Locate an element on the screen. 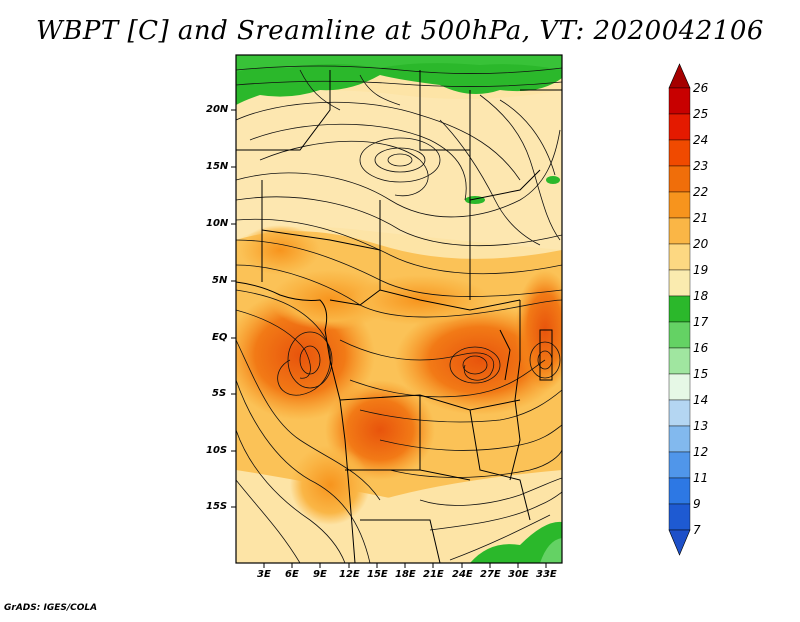  colorbar-label: 17 is located at coordinates (701, 322).